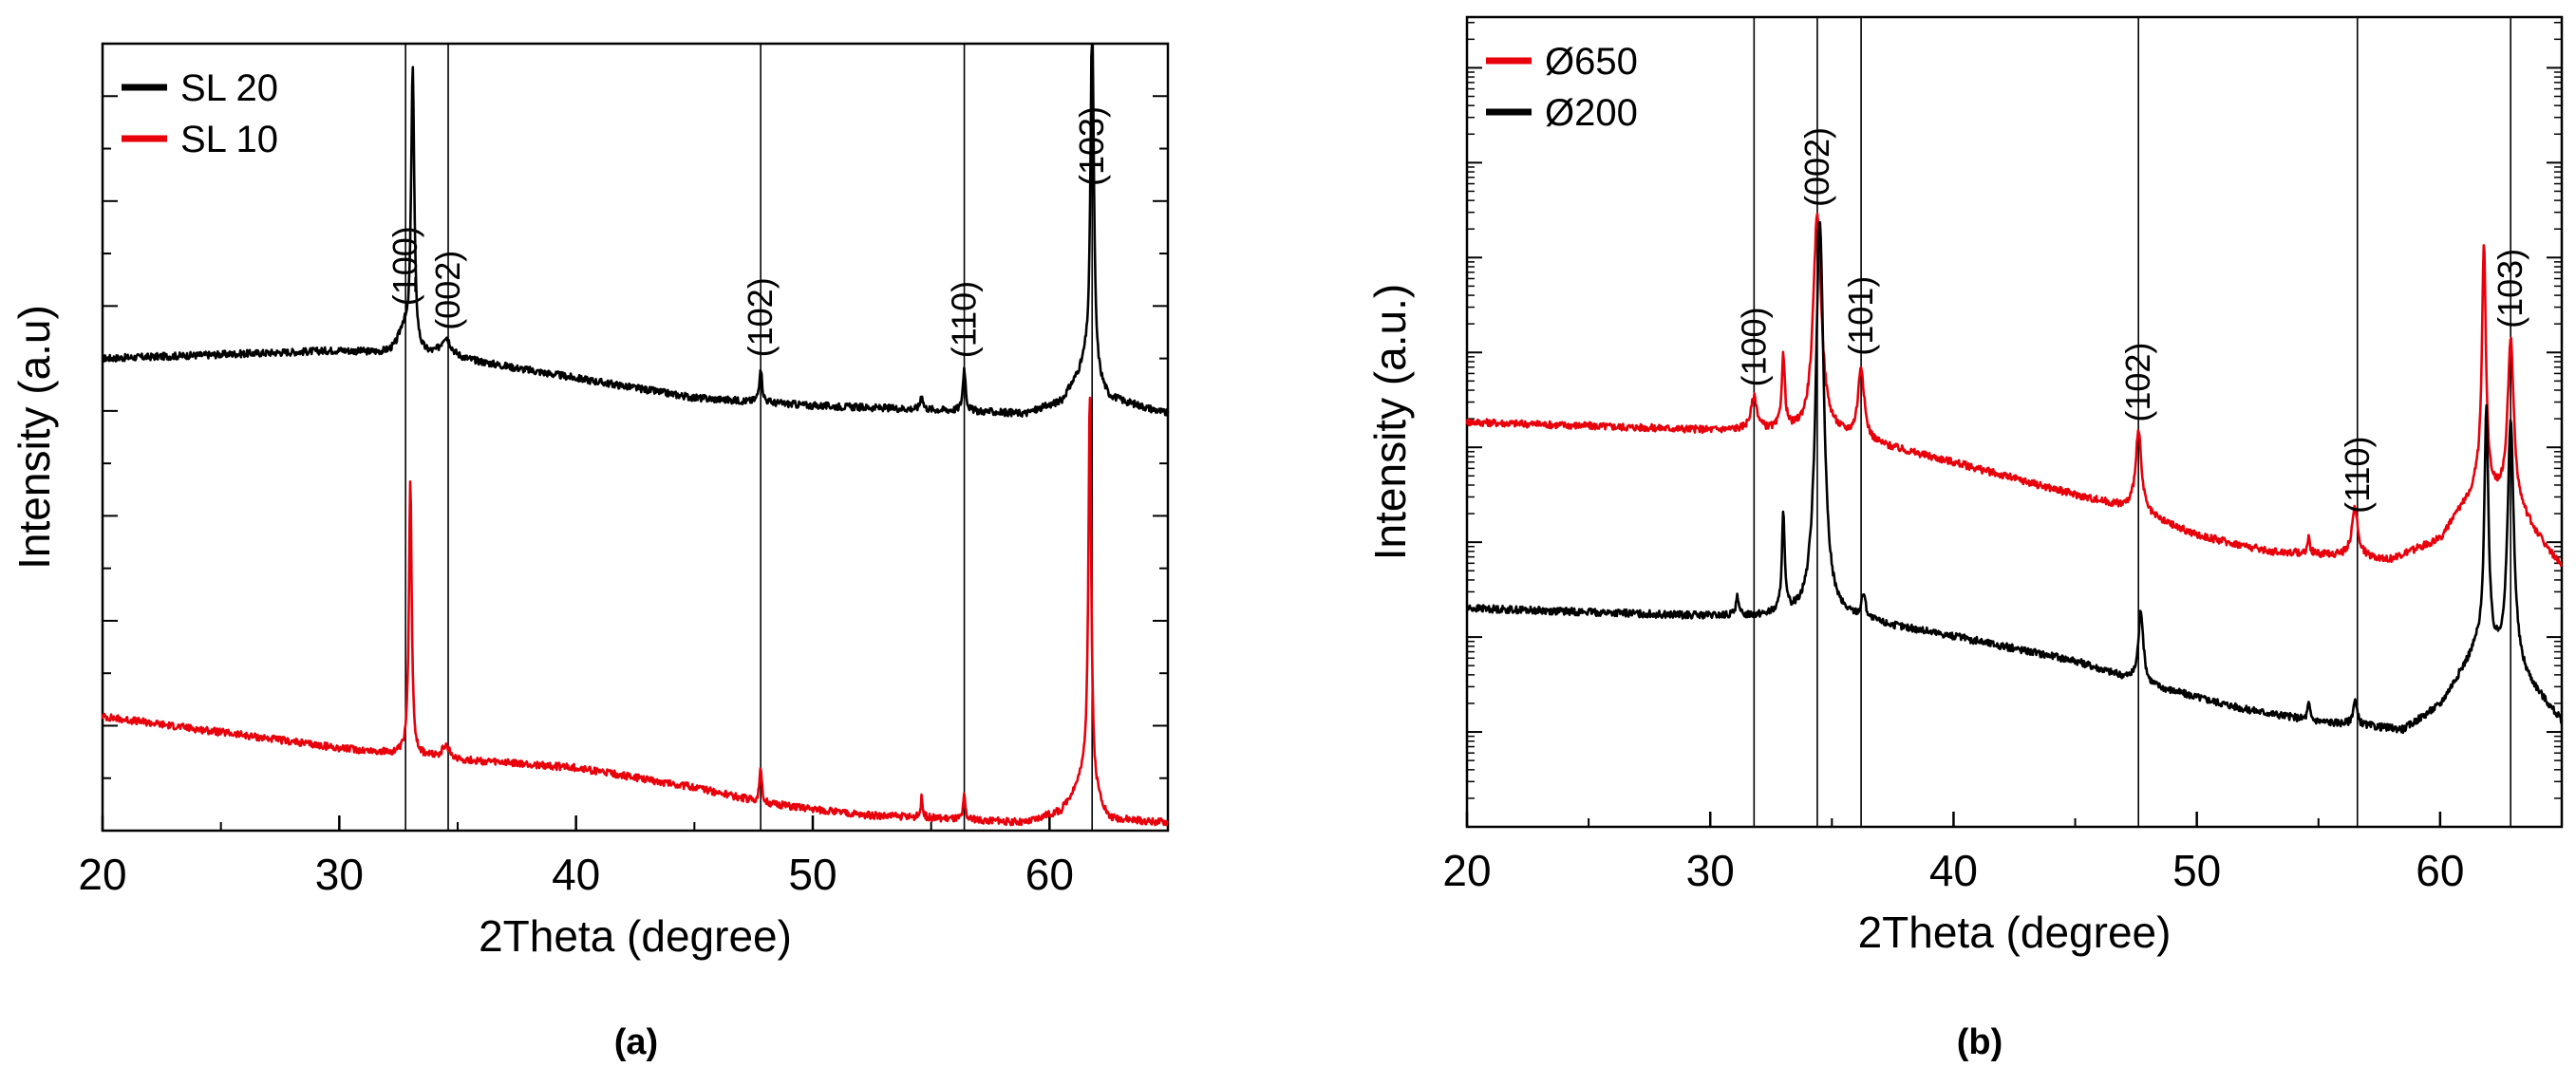 This screenshot has height=1086, width=2576. Describe the element at coordinates (1591, 62) in the screenshot. I see `legend-label: Ø650` at that location.